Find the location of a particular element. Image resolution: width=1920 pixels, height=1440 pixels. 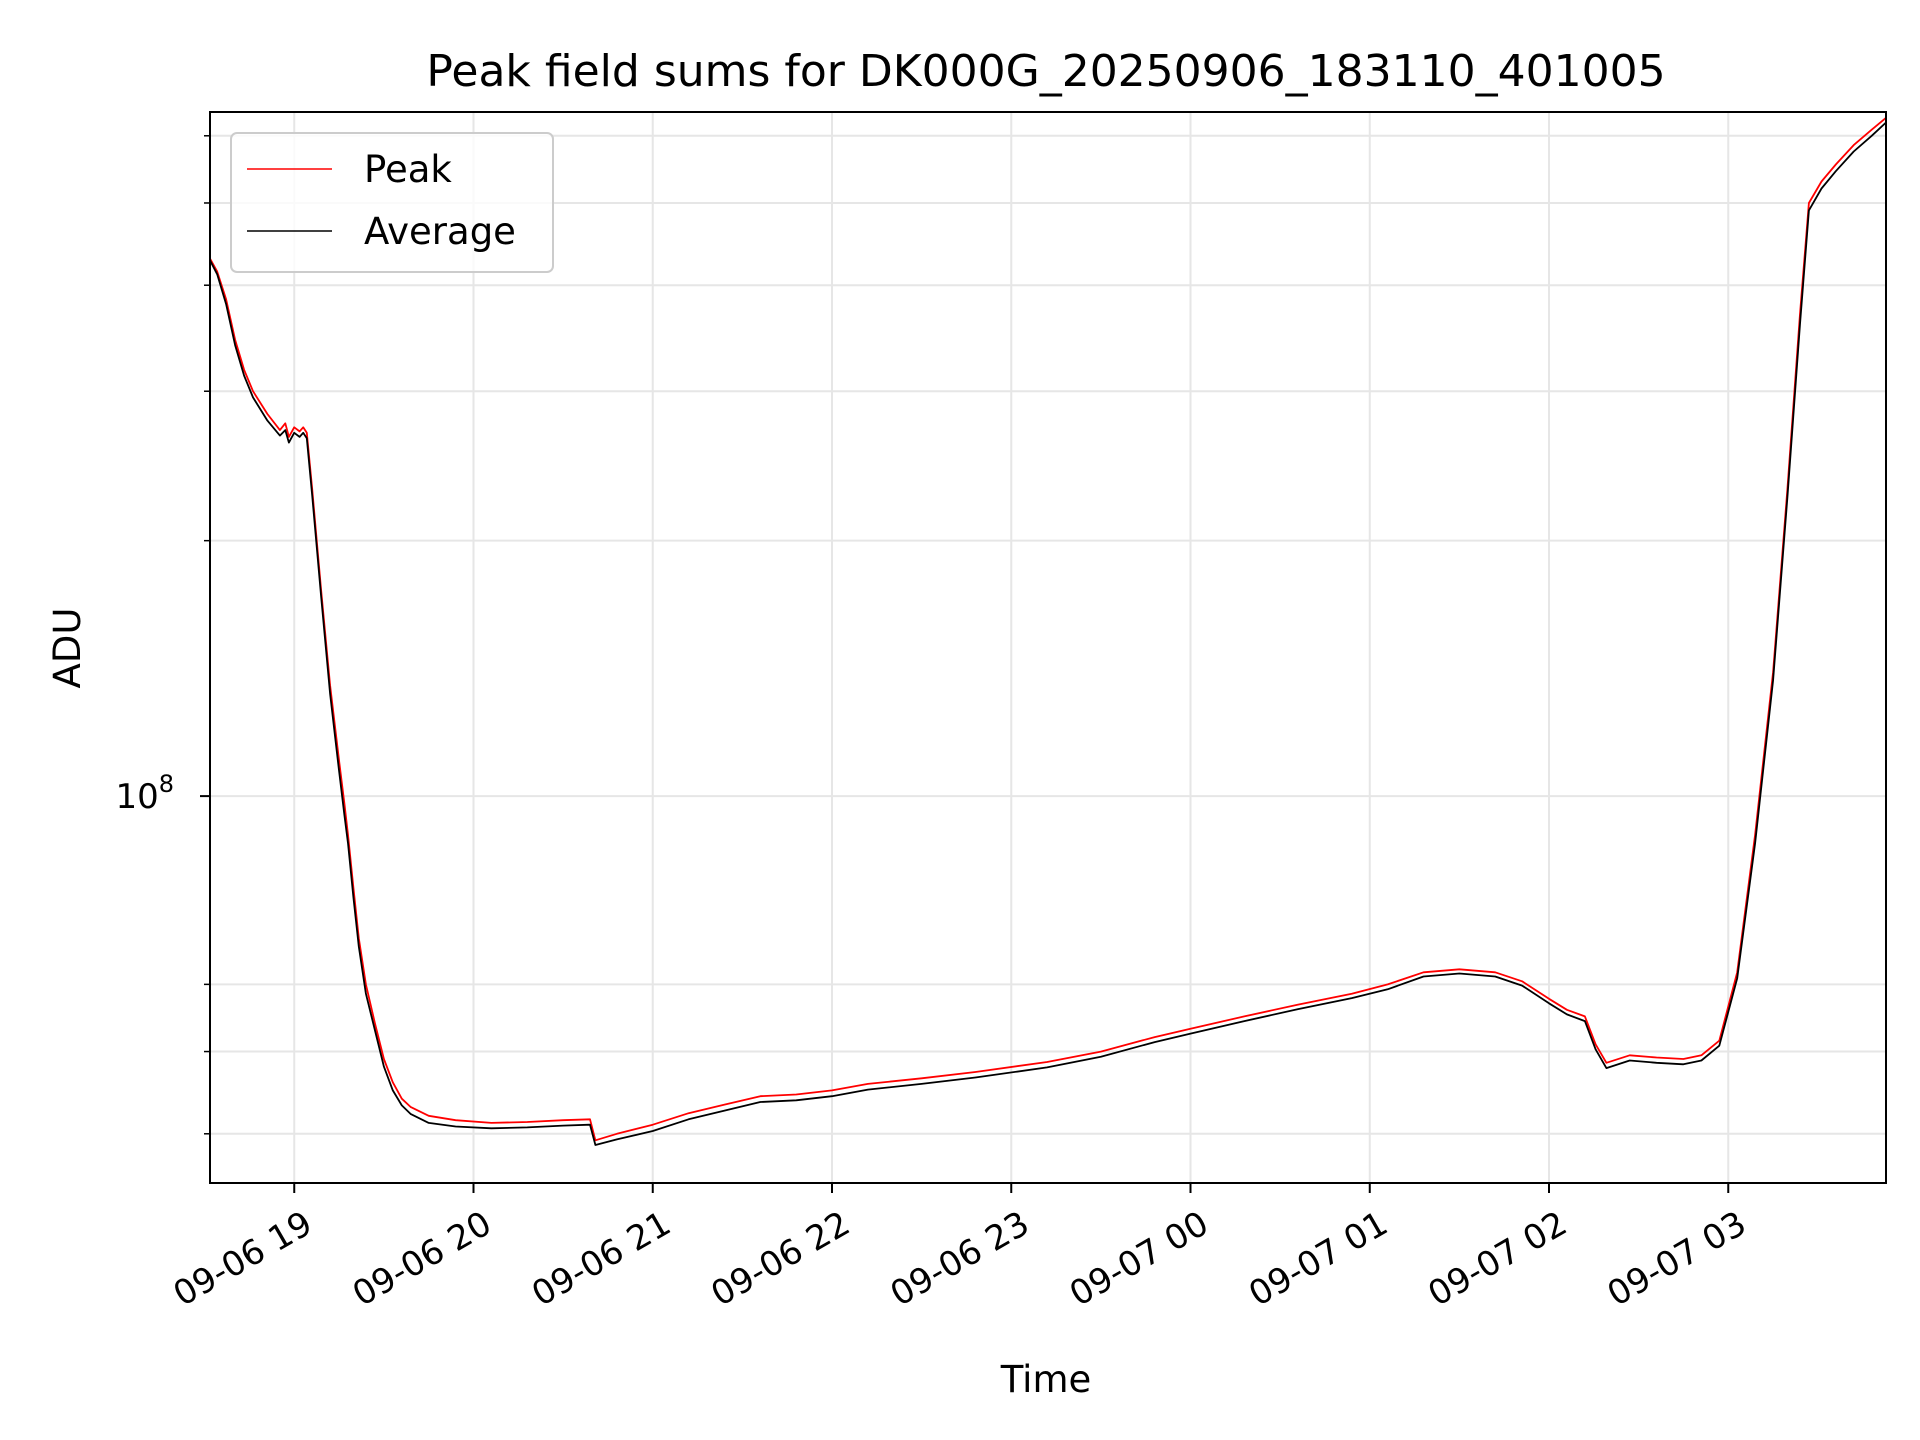

legend-label-average: Average is located at coordinates (440, 231).